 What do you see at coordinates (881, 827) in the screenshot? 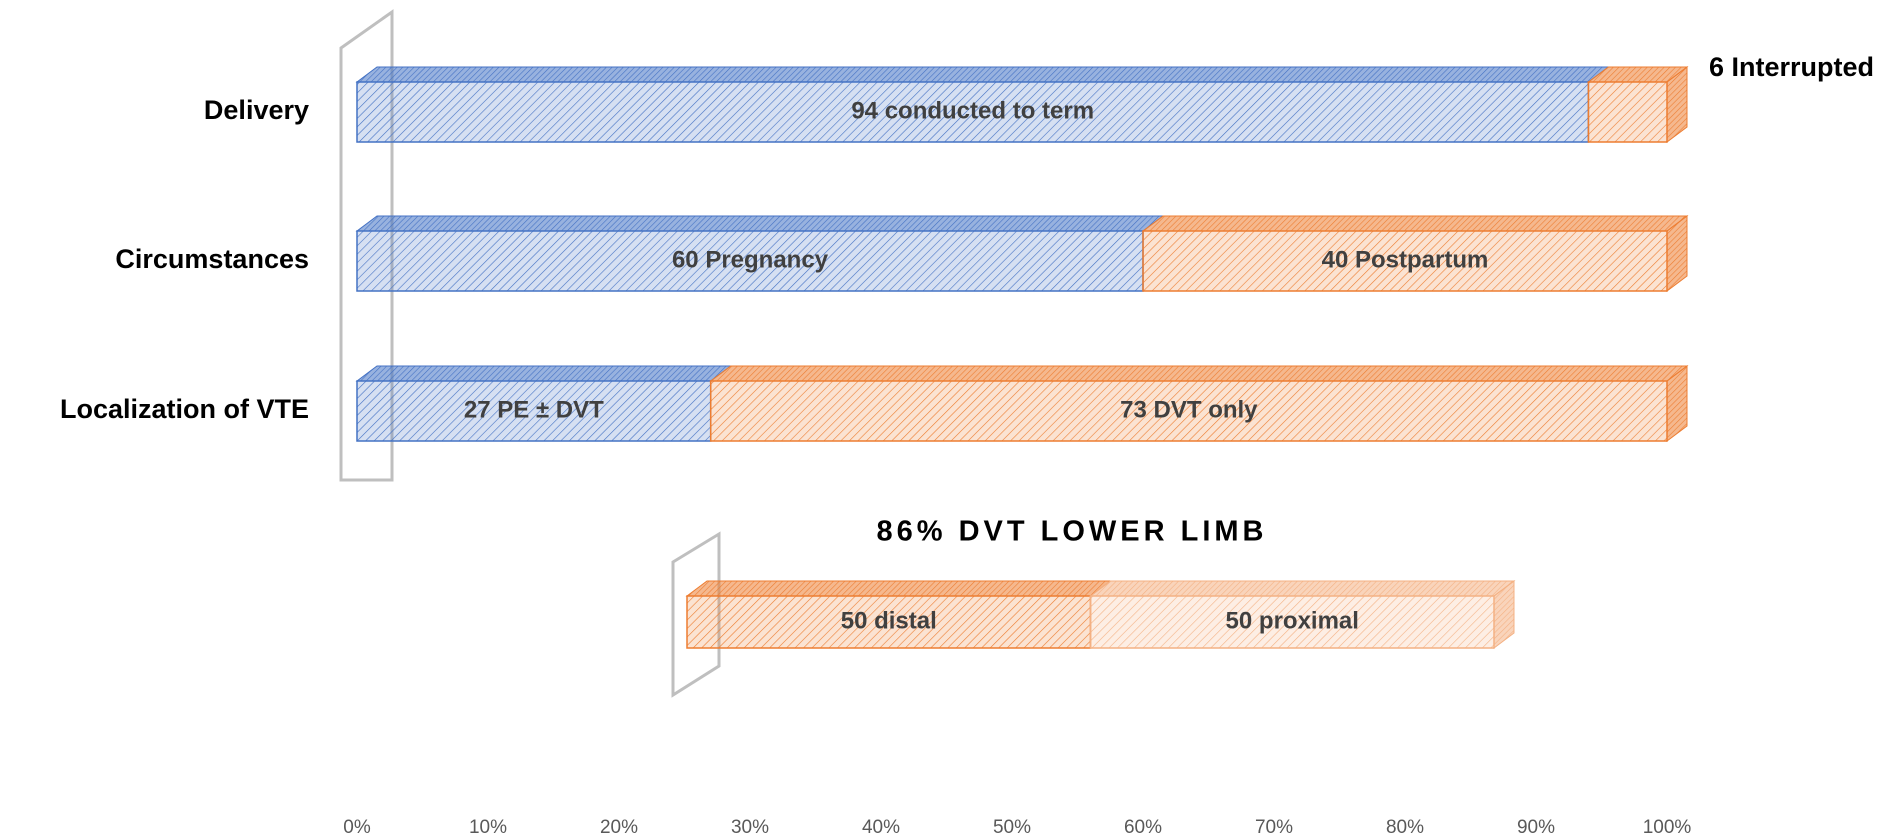
I see `x-tick-label: 40%` at bounding box center [881, 827].